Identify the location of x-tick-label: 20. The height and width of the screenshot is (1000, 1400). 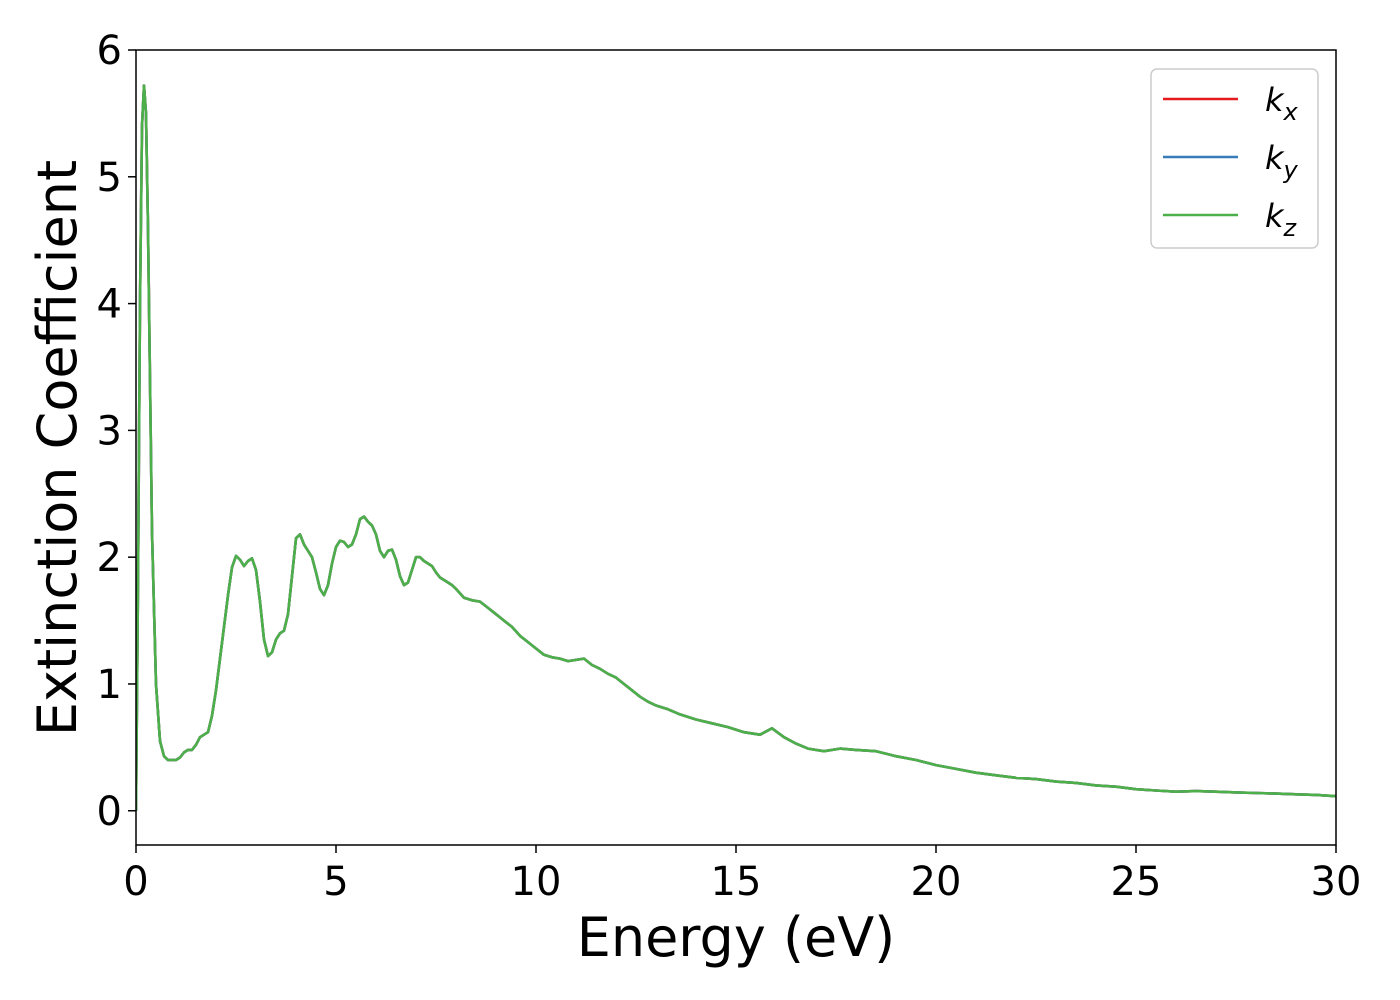
(936, 882).